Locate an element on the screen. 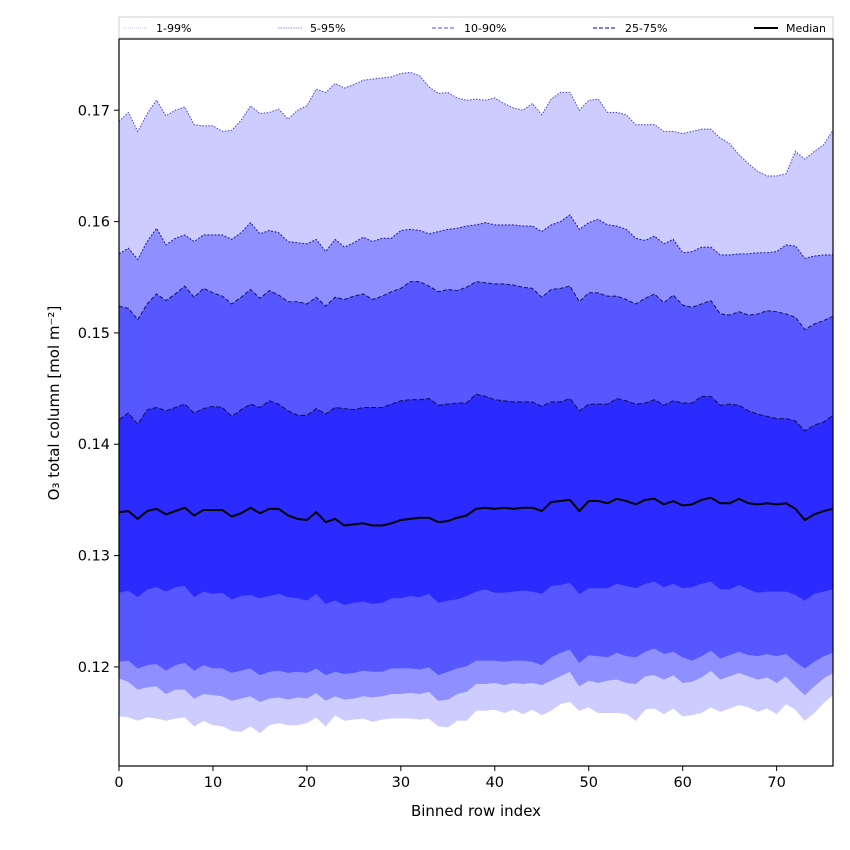 This screenshot has height=850, width=850. y-tick-label: 0.17 is located at coordinates (94, 111).